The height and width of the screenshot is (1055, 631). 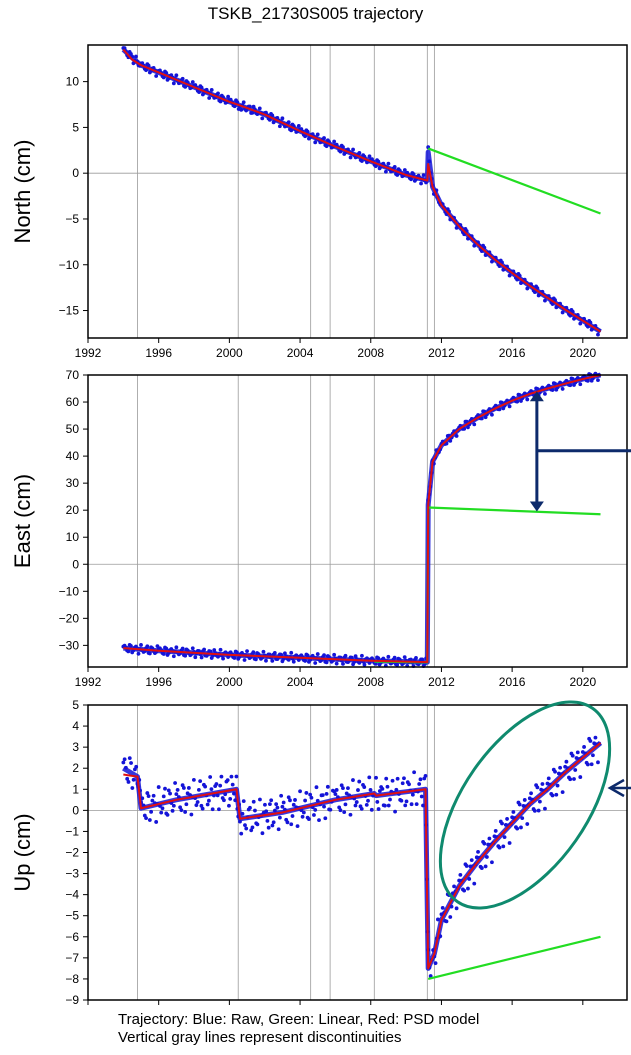 I want to click on x-tick-label: 2004, so click(x=300, y=353).